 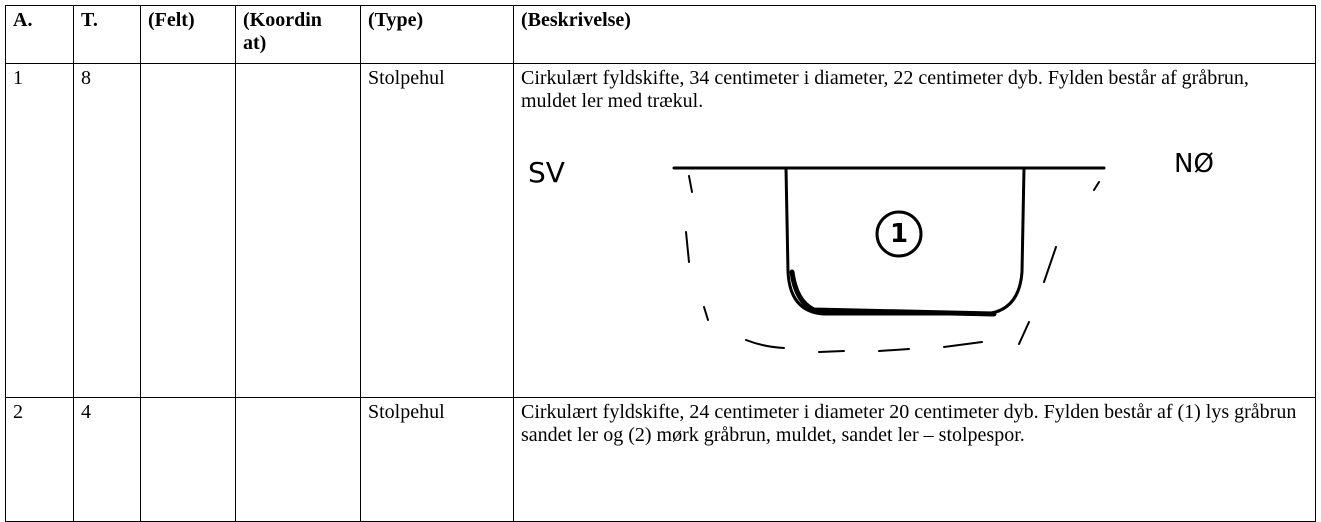 I want to click on header-text: (Koordinat), so click(x=282, y=31).